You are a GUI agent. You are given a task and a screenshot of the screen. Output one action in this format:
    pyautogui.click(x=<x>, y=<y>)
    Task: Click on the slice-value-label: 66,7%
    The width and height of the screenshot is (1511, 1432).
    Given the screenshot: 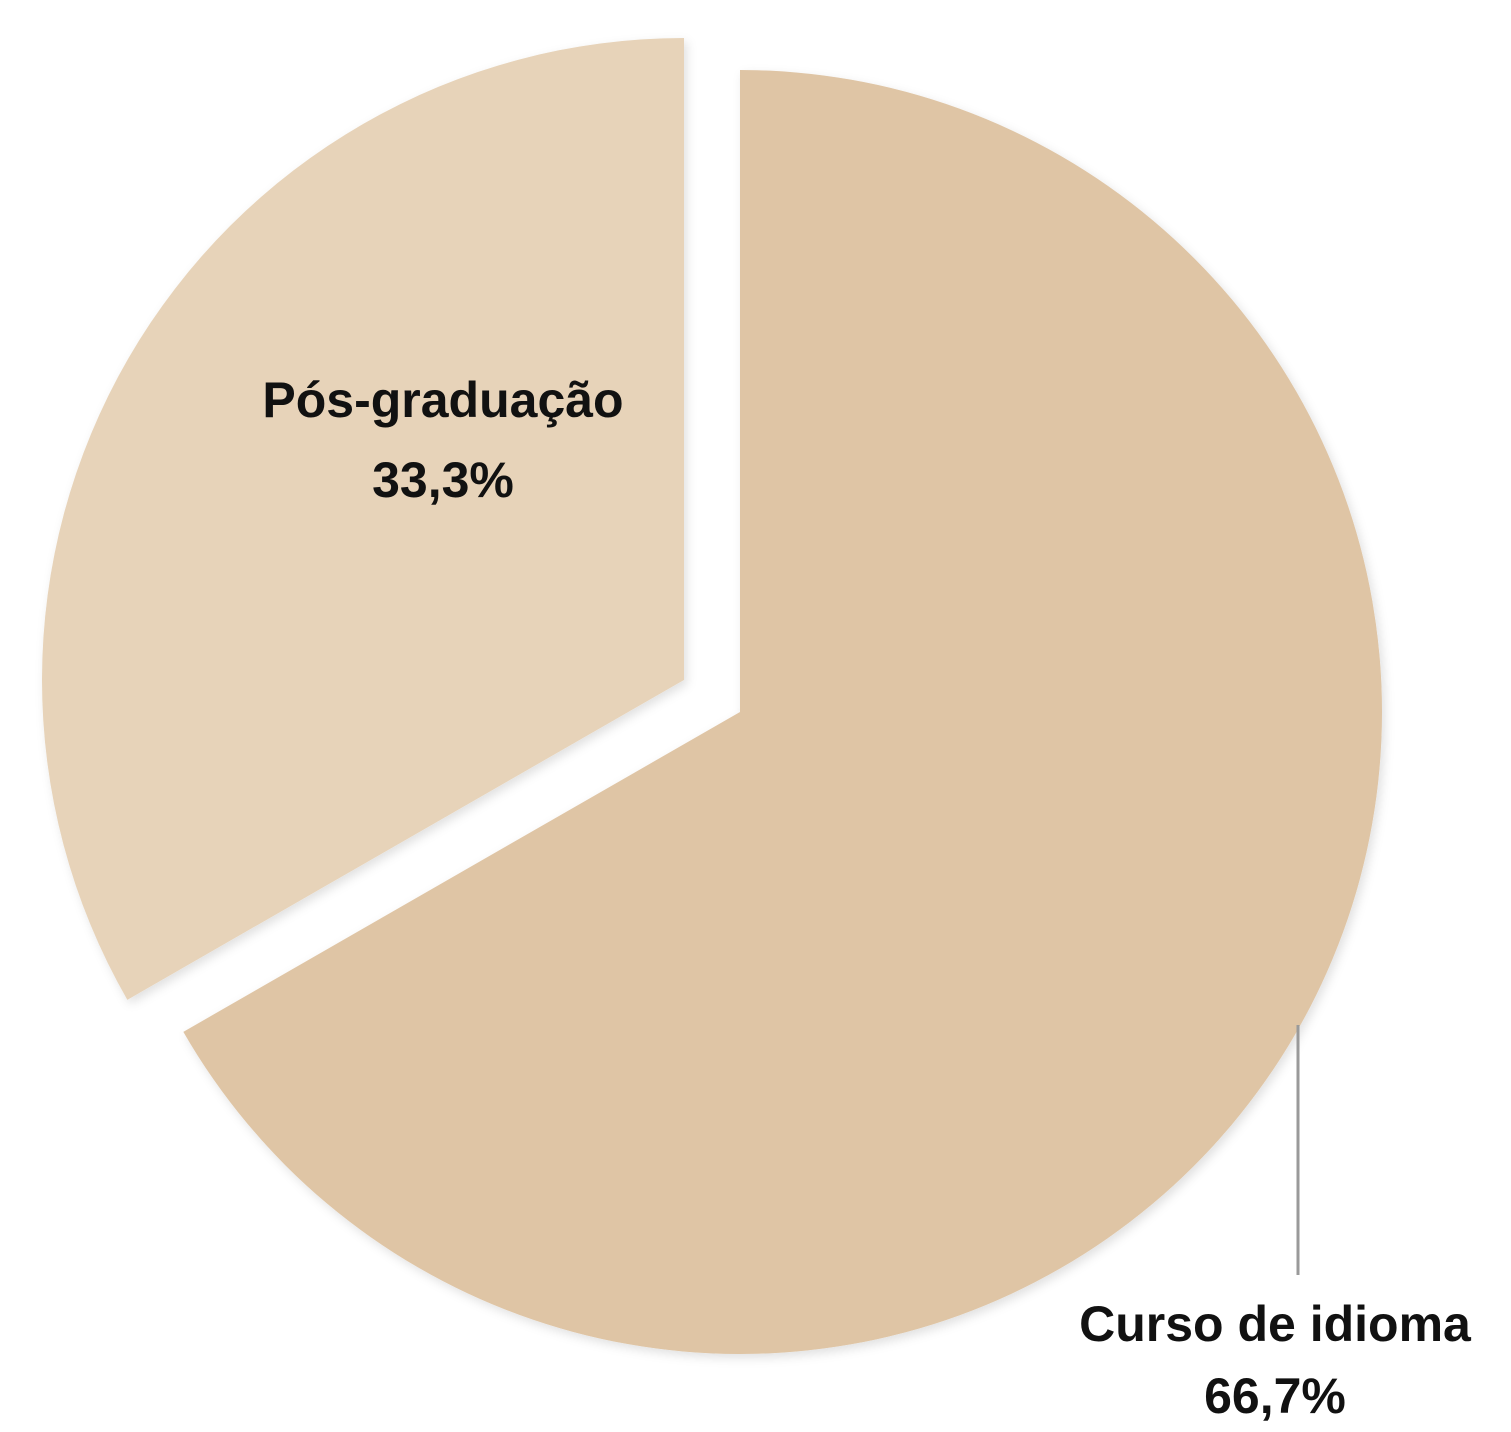 What is the action you would take?
    pyautogui.click(x=1275, y=1396)
    